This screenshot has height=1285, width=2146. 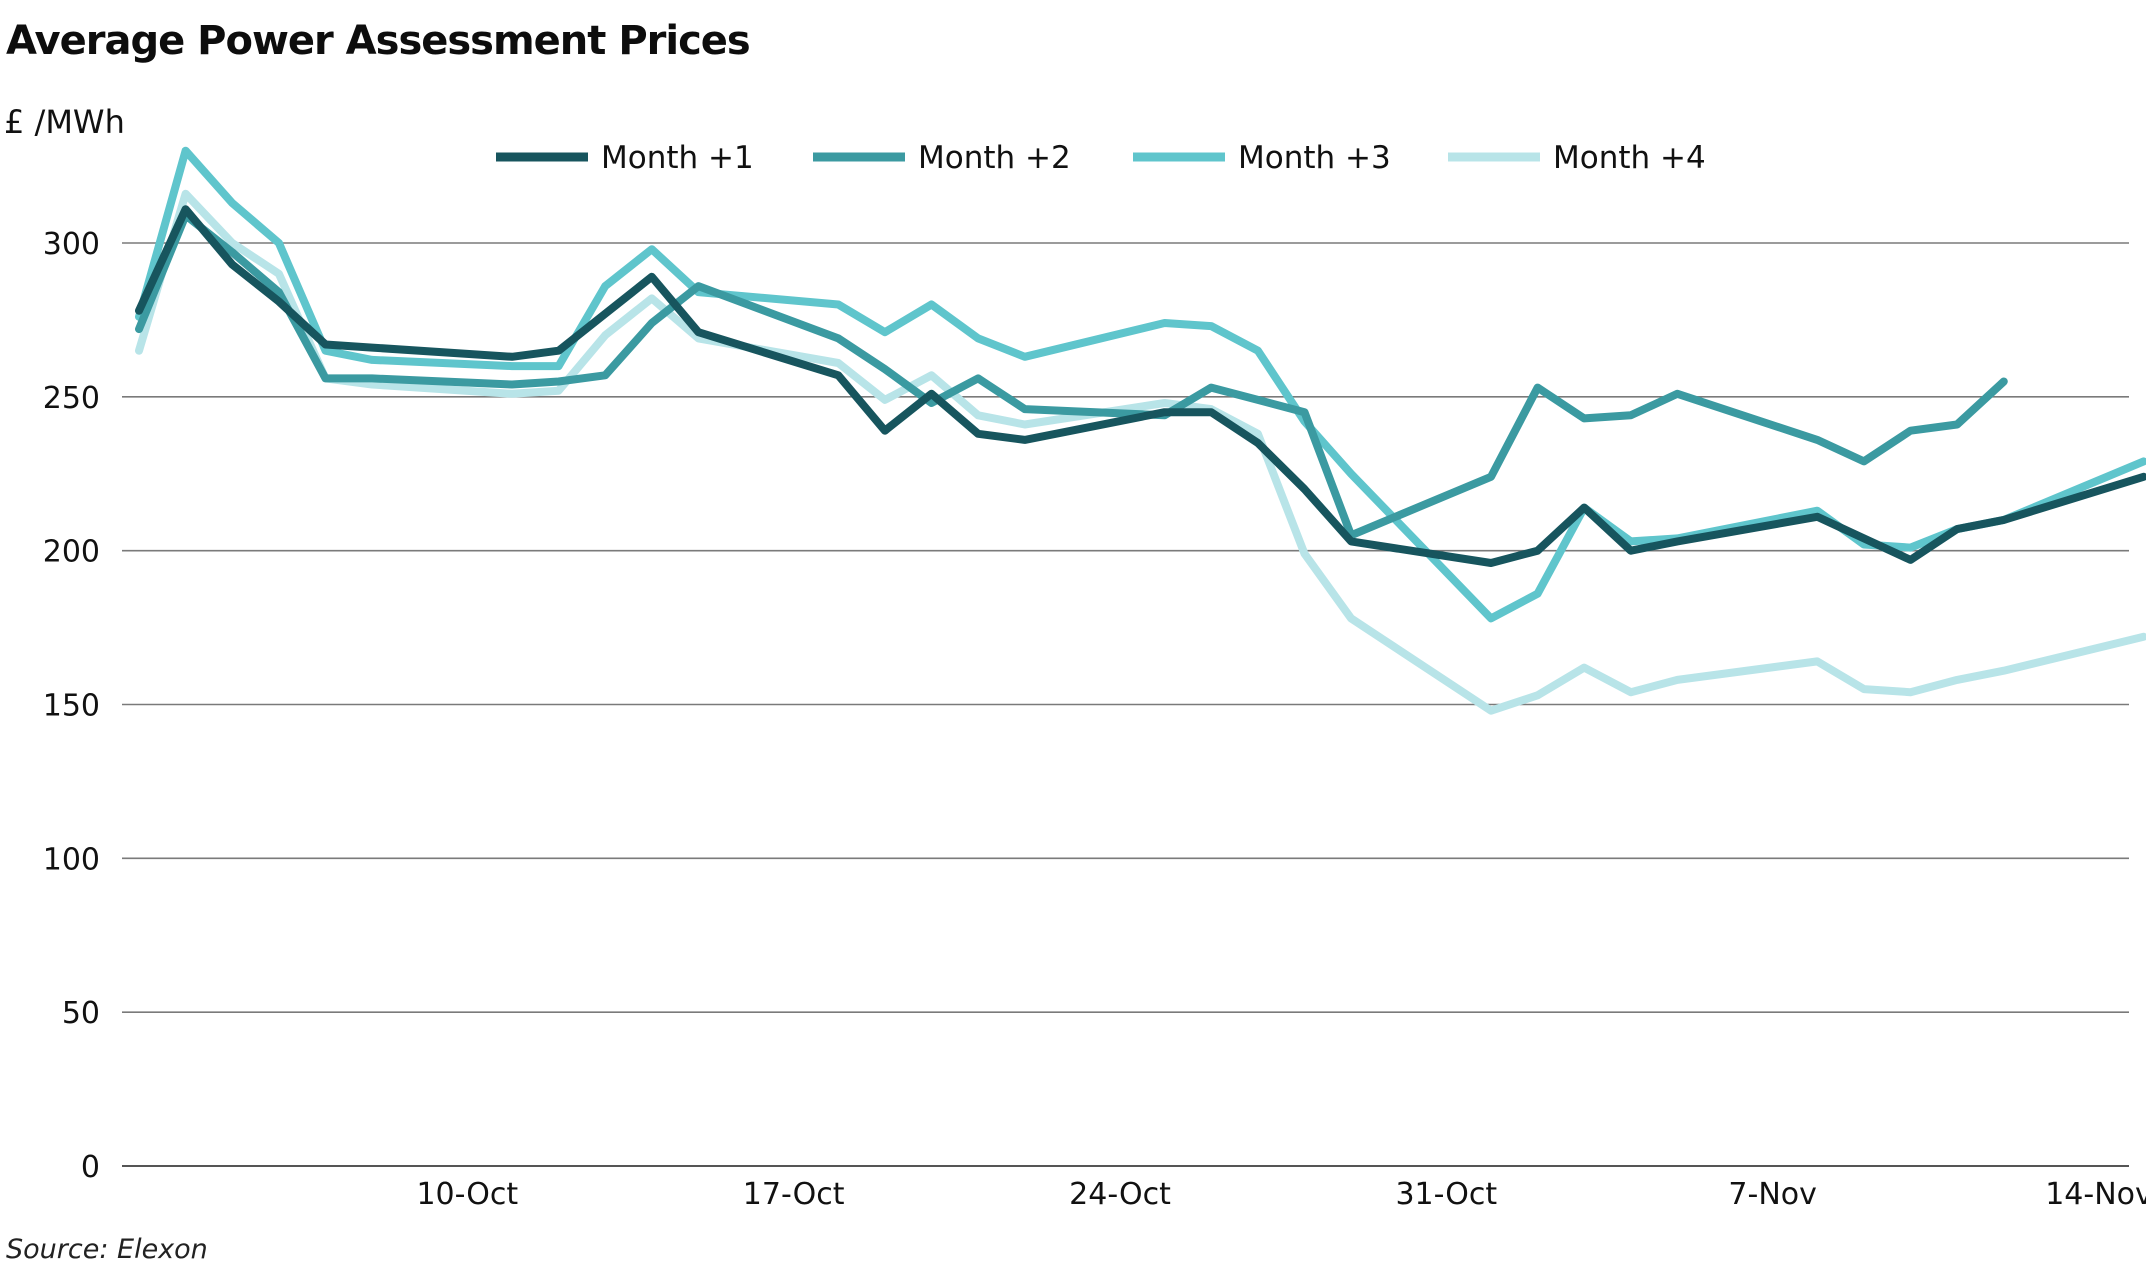 What do you see at coordinates (1120, 1194) in the screenshot?
I see `x-tick-label: 24-Oct` at bounding box center [1120, 1194].